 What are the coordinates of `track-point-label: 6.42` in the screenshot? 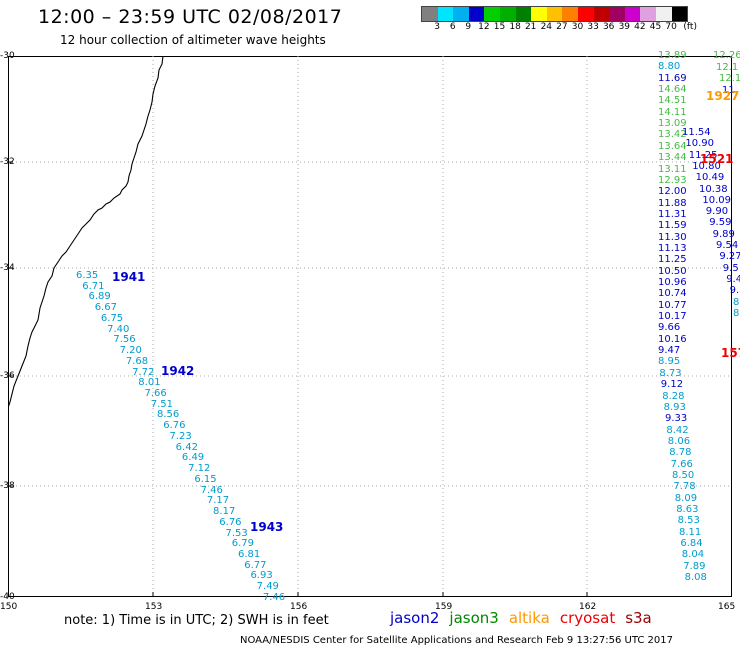 It's located at (186, 447).